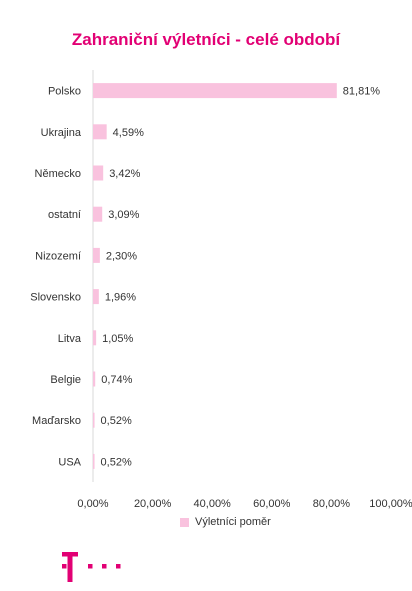 This screenshot has height=591, width=412. I want to click on x-tick-label: 20,00%, so click(153, 504).